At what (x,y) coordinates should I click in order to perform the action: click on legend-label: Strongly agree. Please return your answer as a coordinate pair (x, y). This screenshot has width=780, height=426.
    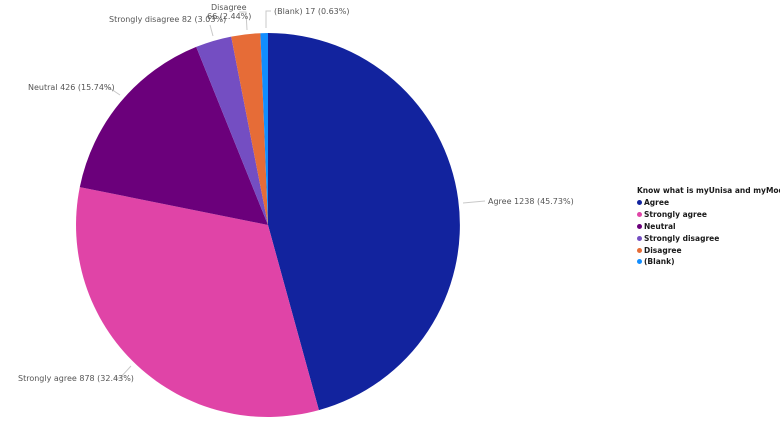
    Looking at the image, I should click on (675, 215).